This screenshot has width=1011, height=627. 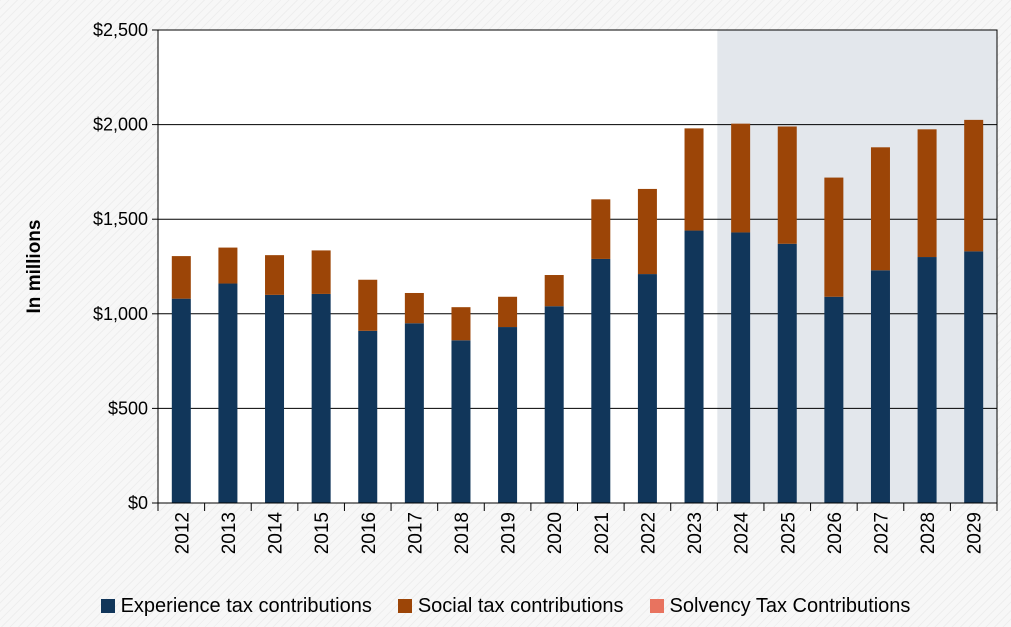 I want to click on bar-experience-2018, so click(x=461, y=421).